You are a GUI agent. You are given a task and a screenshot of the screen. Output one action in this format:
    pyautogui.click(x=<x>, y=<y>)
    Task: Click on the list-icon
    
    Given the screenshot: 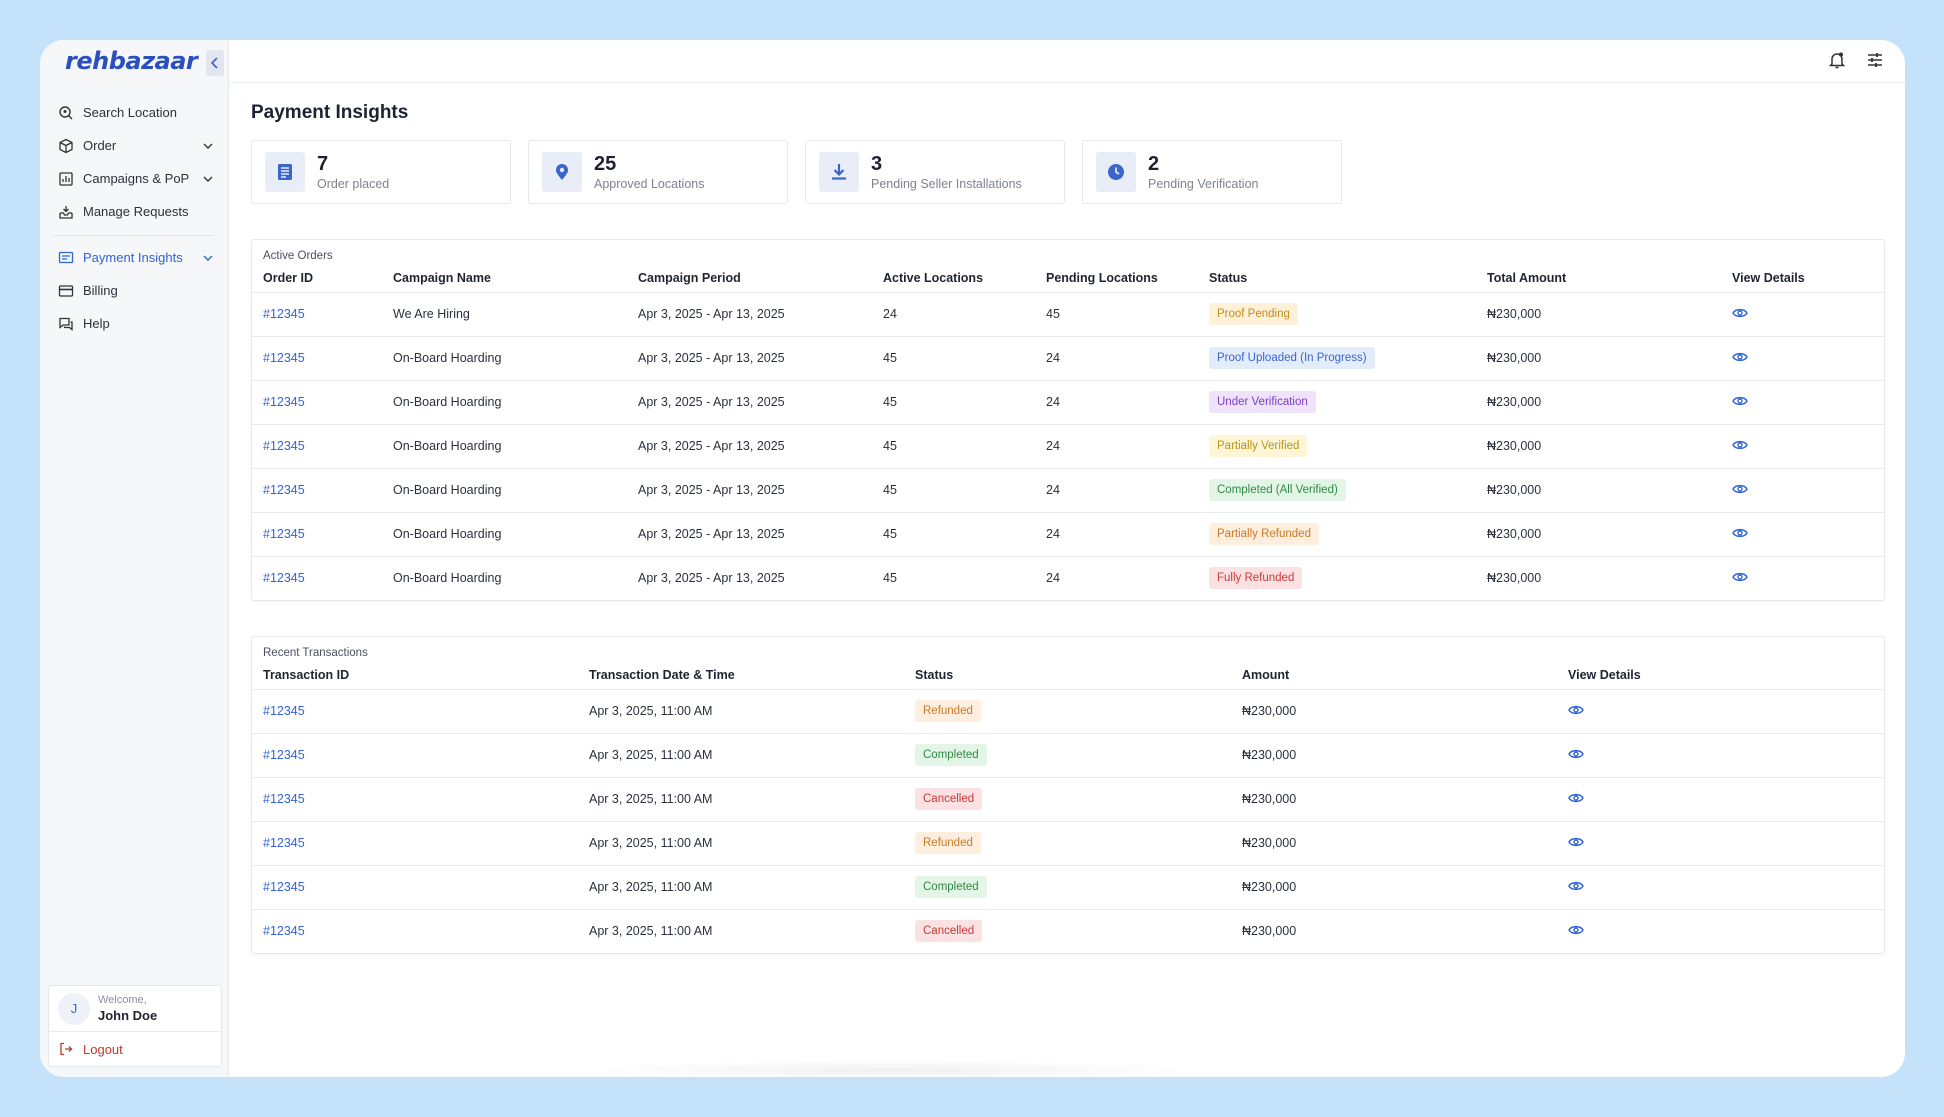 What is the action you would take?
    pyautogui.click(x=285, y=172)
    